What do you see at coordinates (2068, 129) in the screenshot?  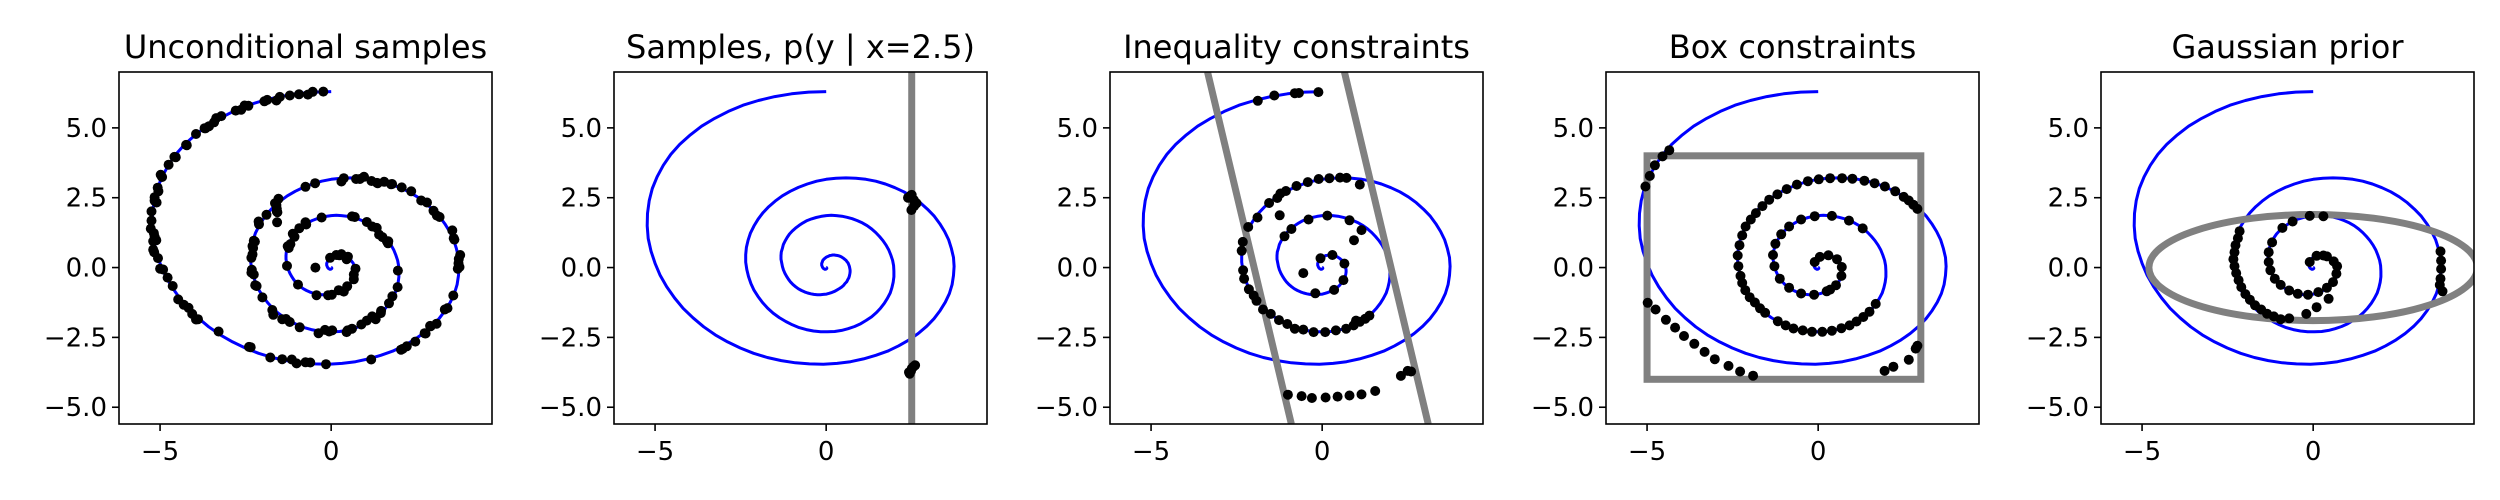 I see `y-tick-label: 5.0` at bounding box center [2068, 129].